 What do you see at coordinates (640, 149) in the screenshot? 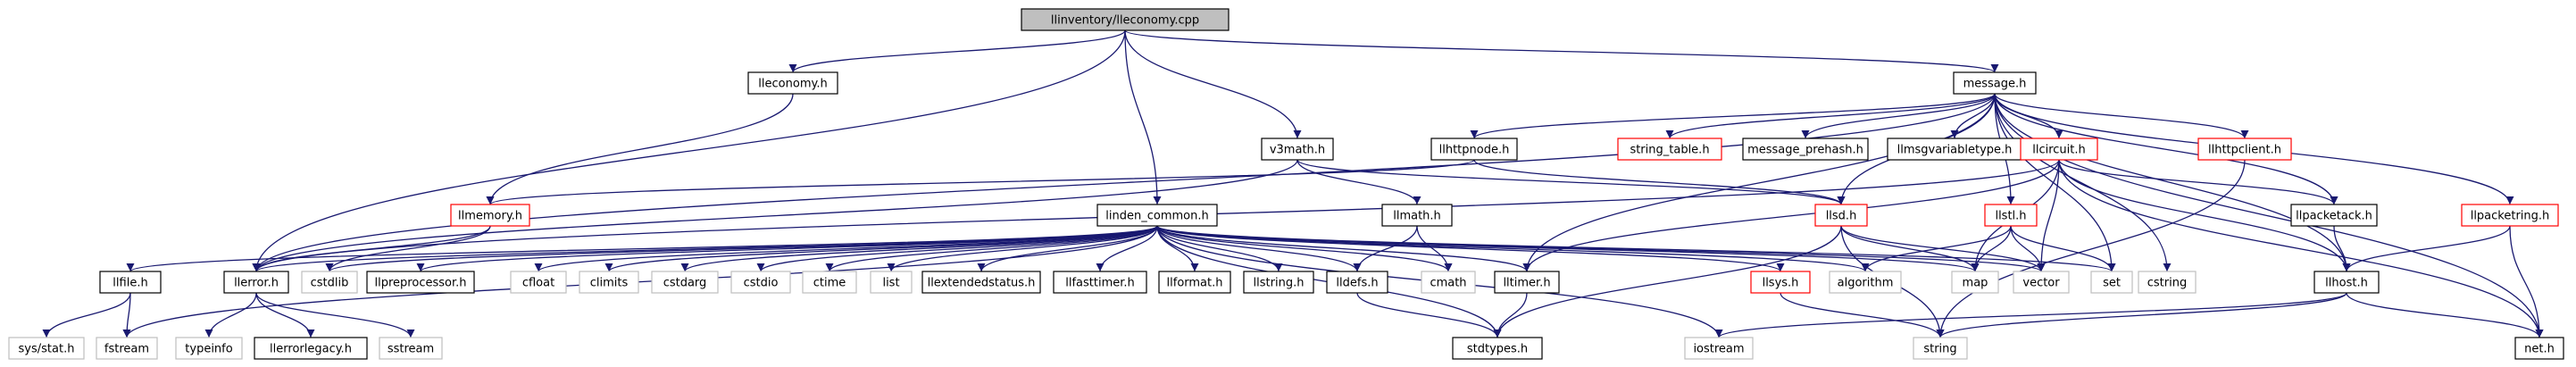
I see `edge-lleconomy-to-llmemory` at bounding box center [640, 149].